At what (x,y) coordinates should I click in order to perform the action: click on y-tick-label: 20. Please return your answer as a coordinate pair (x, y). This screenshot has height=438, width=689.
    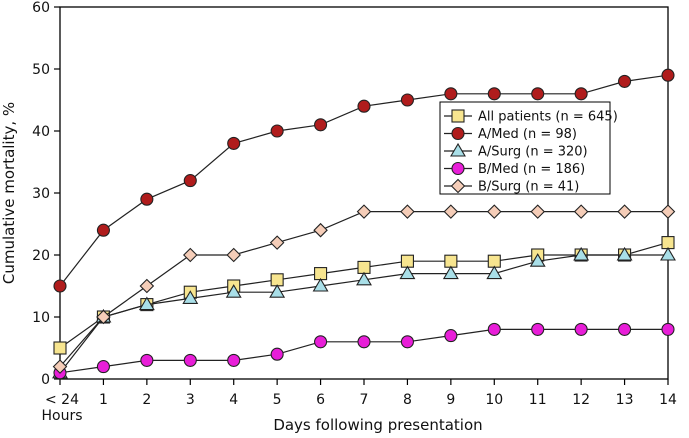
    Looking at the image, I should click on (41, 256).